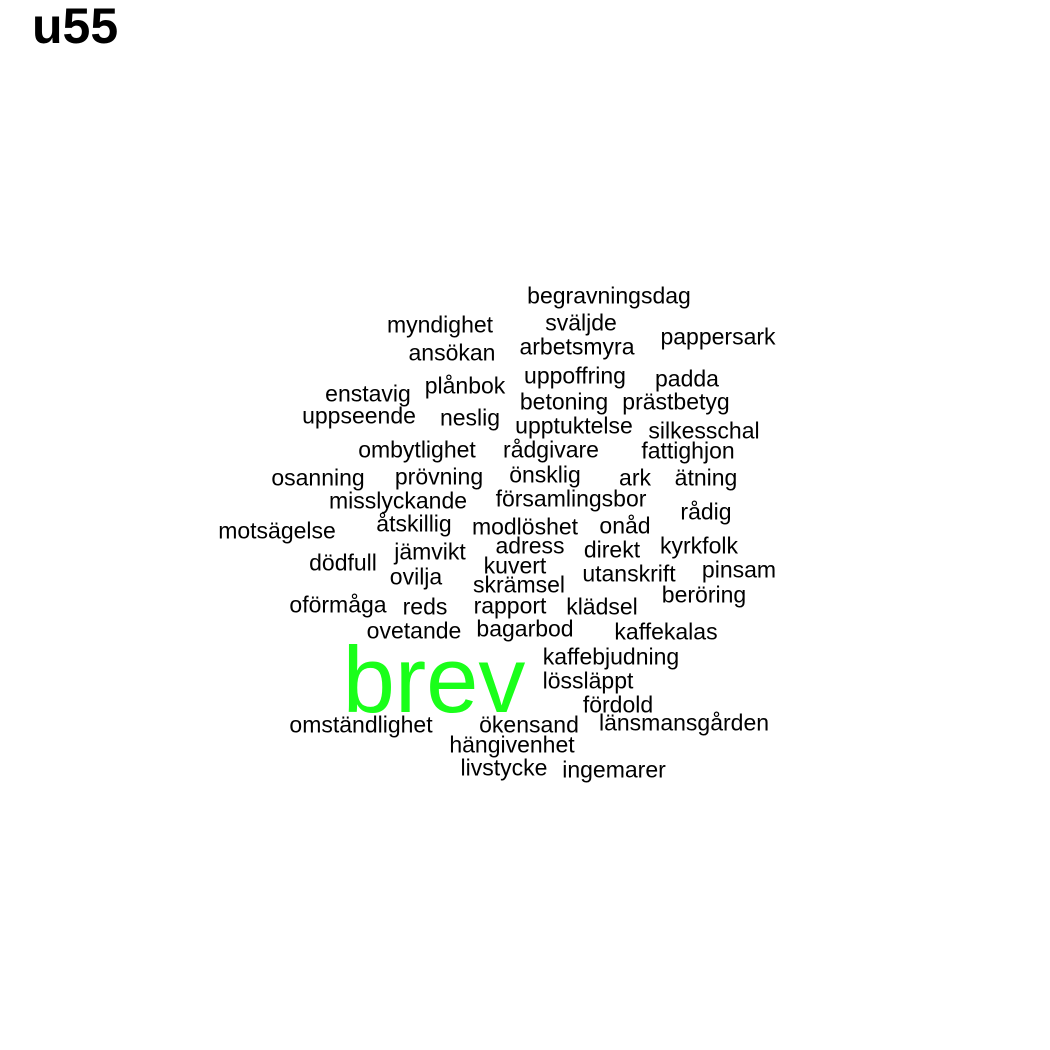  I want to click on word-enstavig: enstavig, so click(368, 393).